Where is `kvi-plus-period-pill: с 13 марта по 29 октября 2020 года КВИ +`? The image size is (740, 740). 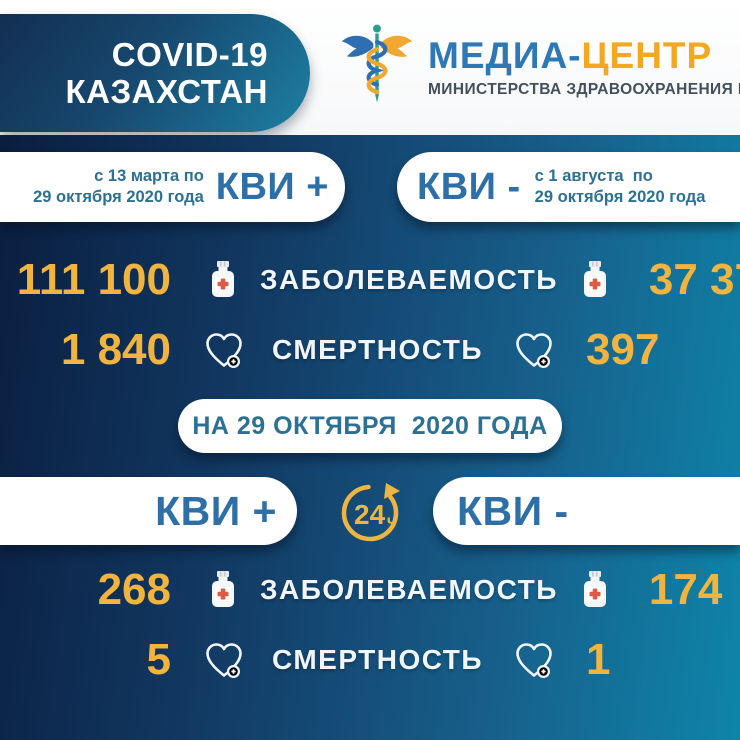 kvi-plus-period-pill: с 13 марта по 29 октября 2020 года КВИ + is located at coordinates (172, 187).